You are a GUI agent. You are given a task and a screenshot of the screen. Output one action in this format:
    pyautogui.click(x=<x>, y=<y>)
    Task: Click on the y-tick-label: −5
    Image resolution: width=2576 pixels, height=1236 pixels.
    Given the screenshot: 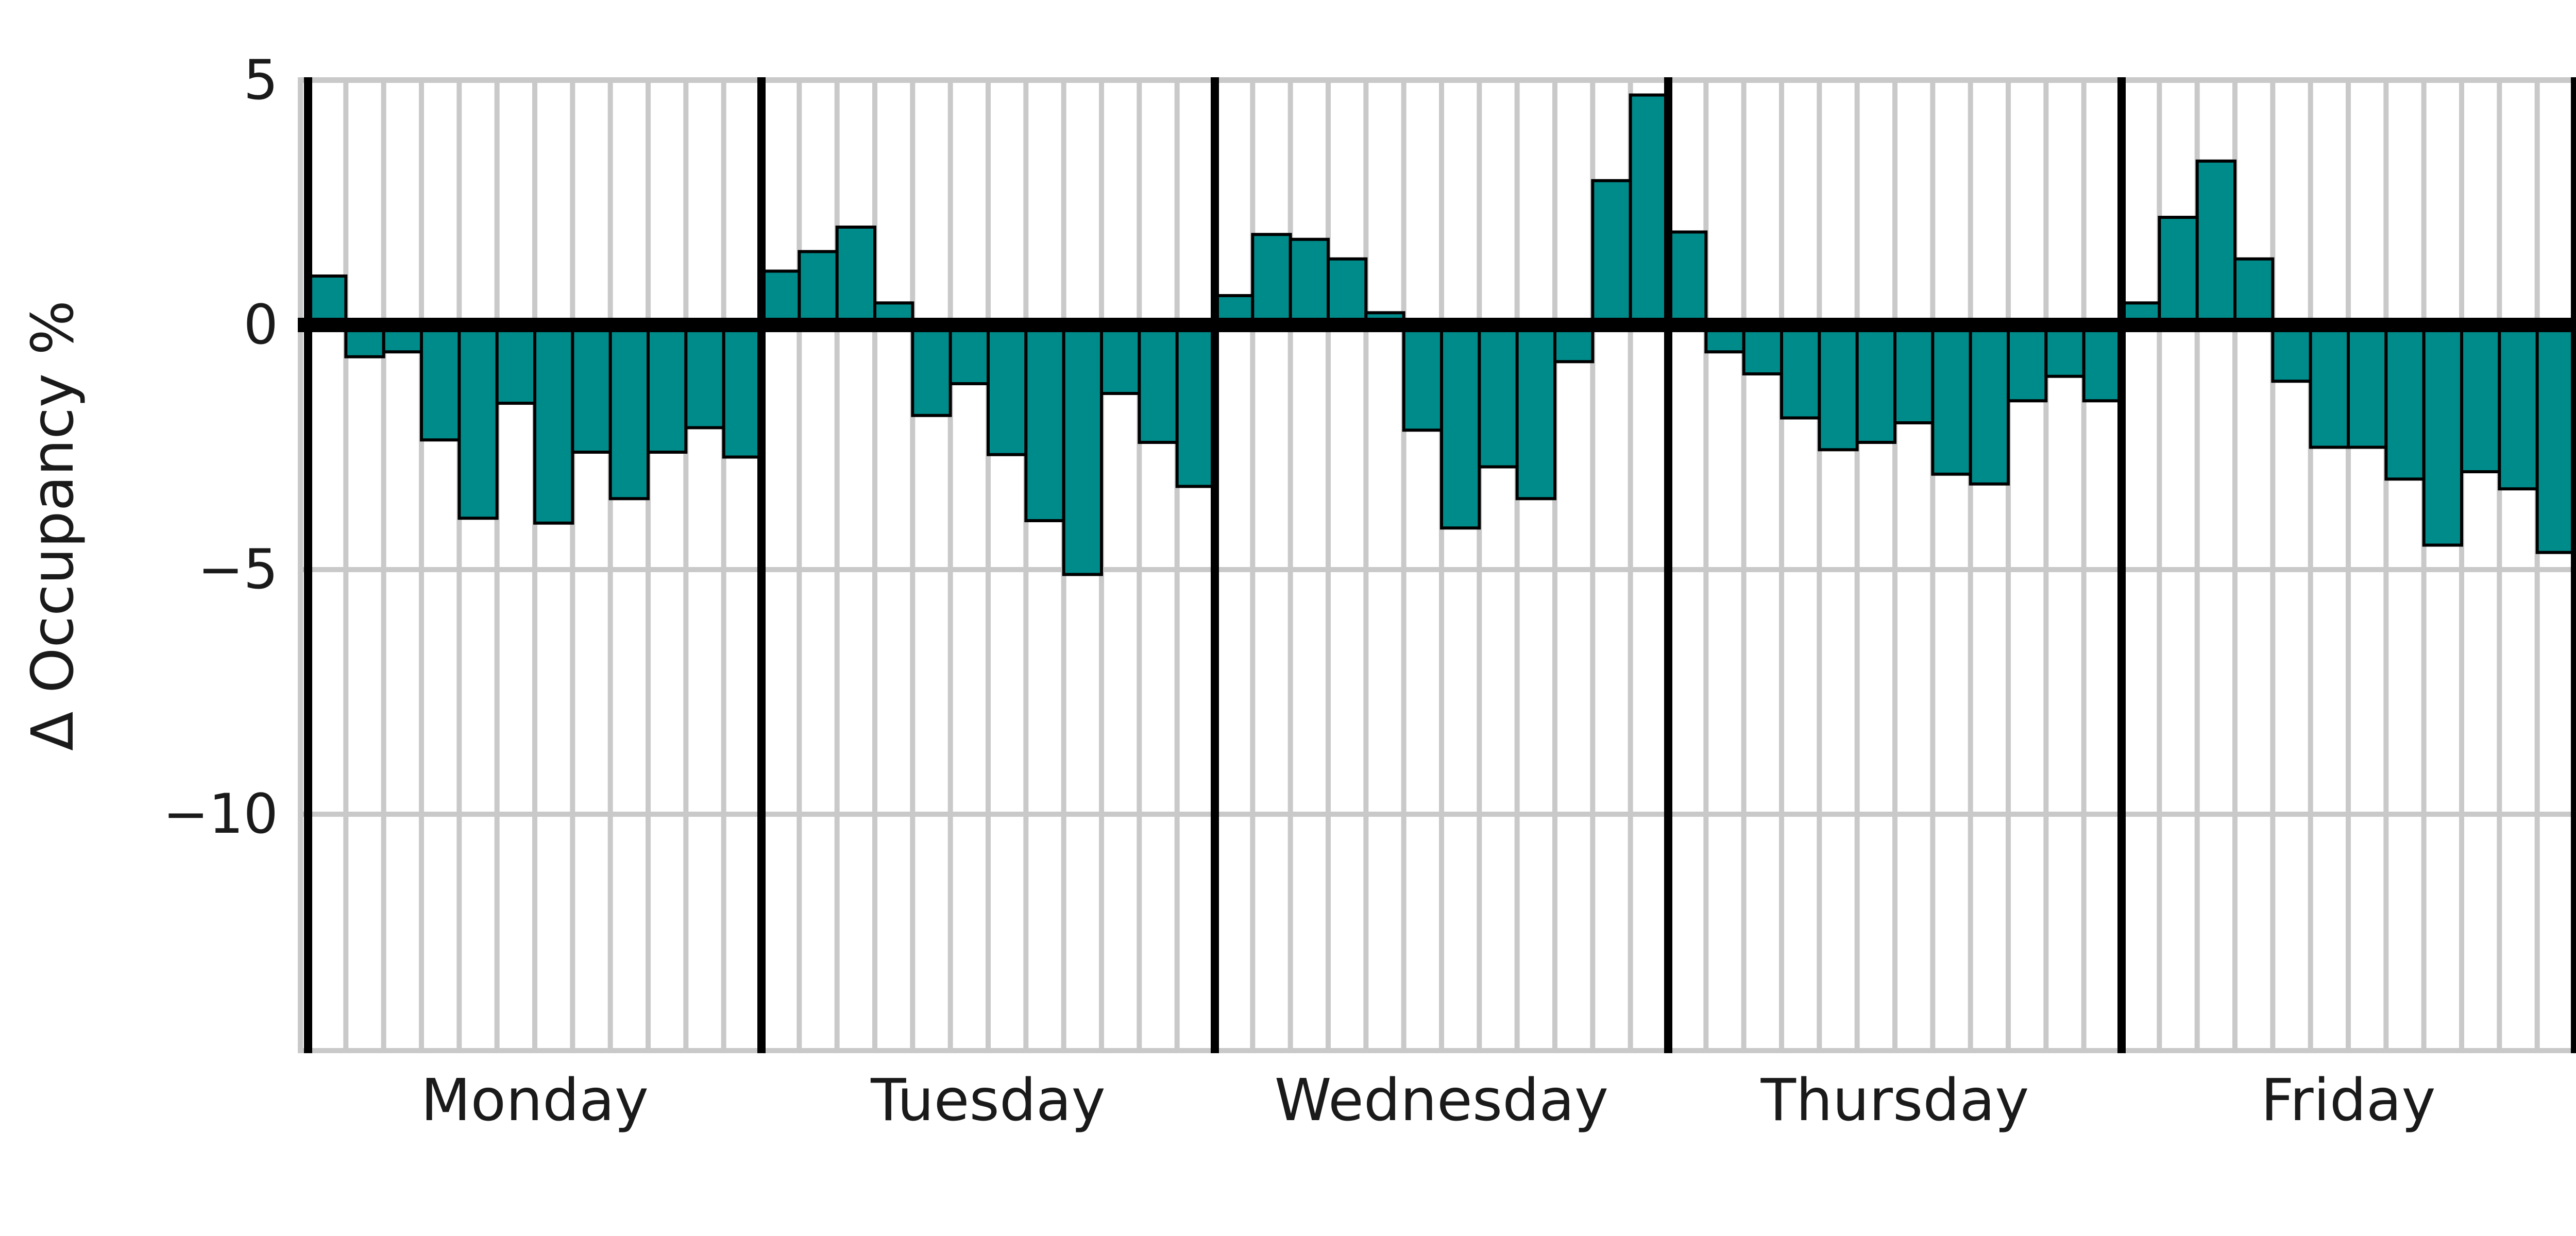 What is the action you would take?
    pyautogui.click(x=237, y=569)
    